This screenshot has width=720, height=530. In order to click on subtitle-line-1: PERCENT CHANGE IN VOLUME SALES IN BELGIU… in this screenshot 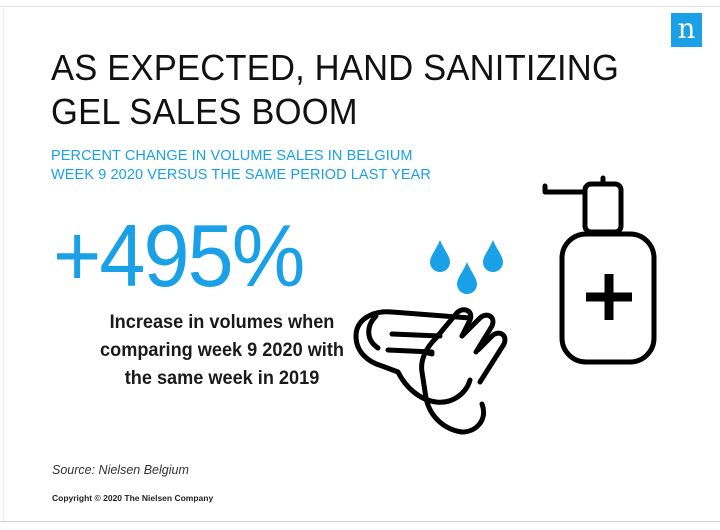, I will do `click(232, 156)`.